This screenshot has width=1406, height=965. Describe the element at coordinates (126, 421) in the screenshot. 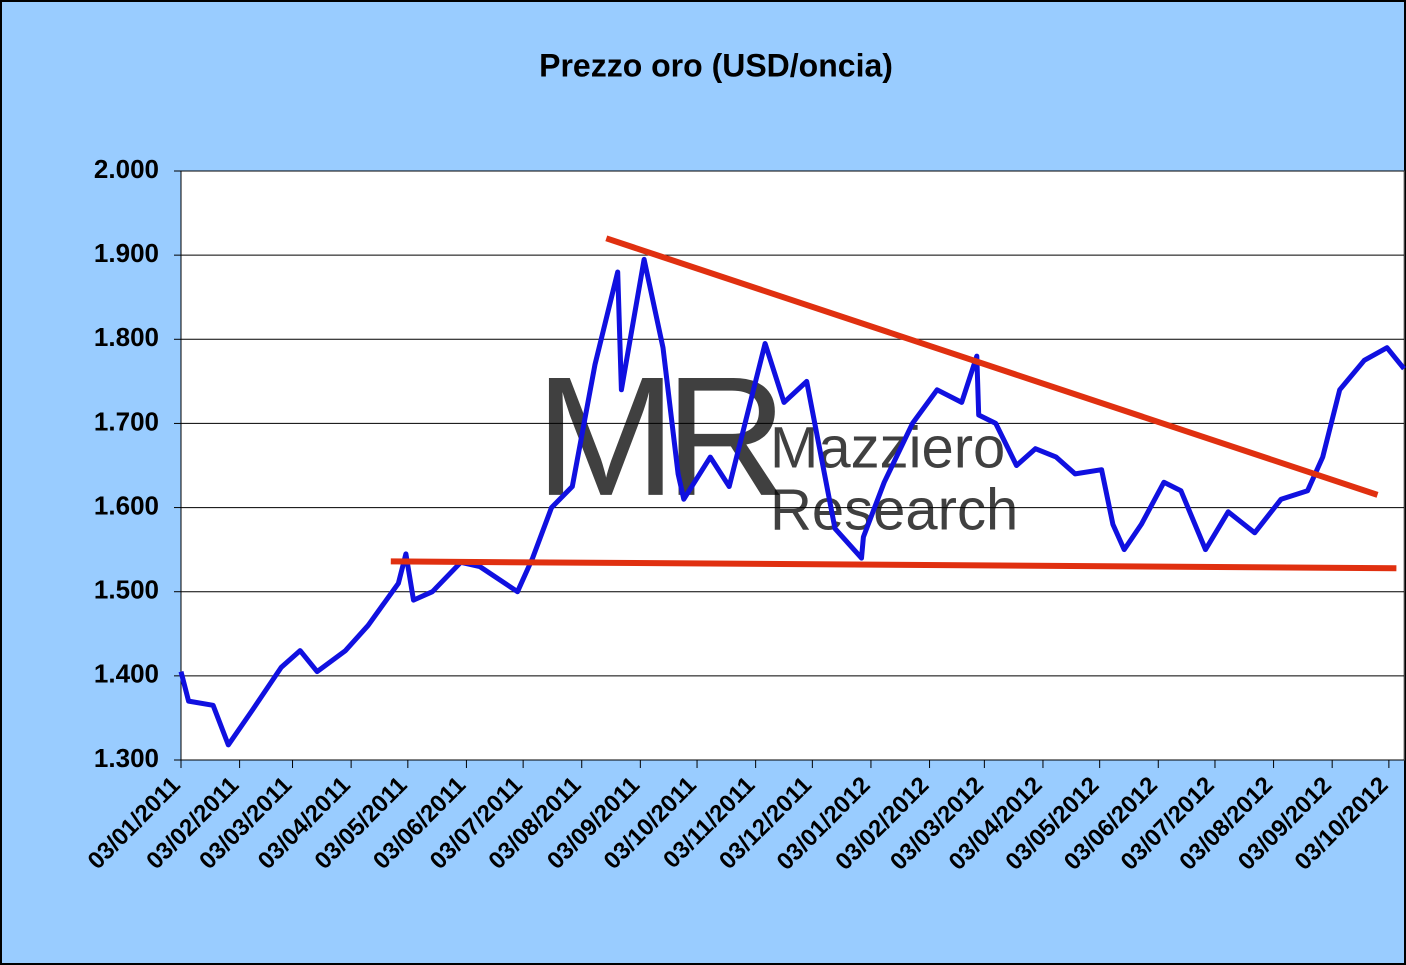

I see `y-tick-label: 1.700` at that location.